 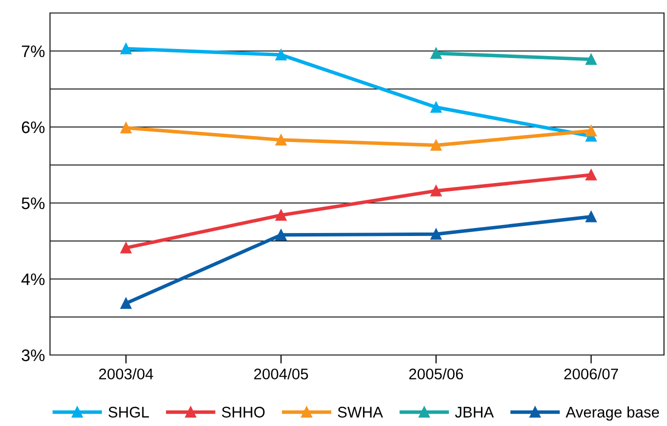 I want to click on legend-label: Average base, so click(x=612, y=413).